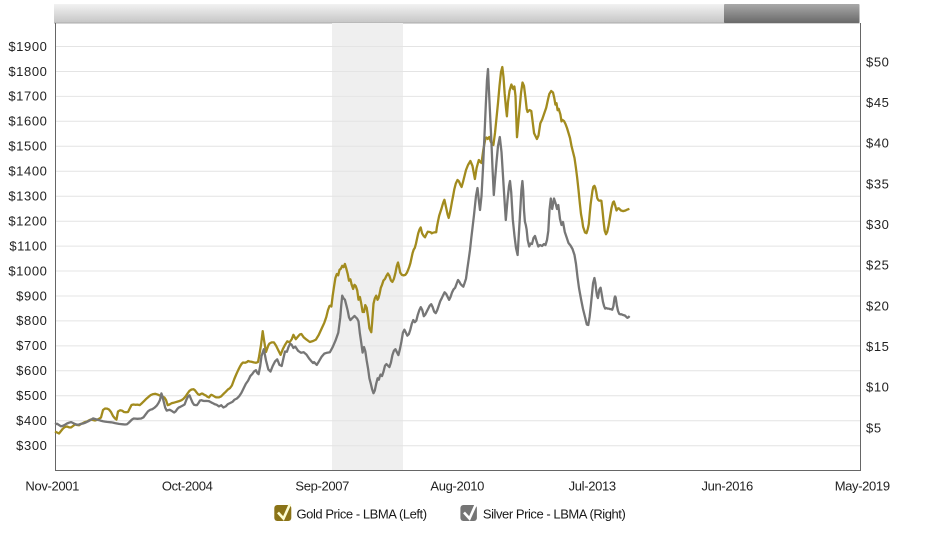 The image size is (929, 540). I want to click on svg-text: Gold Price - LBMA (Left), so click(362, 513).